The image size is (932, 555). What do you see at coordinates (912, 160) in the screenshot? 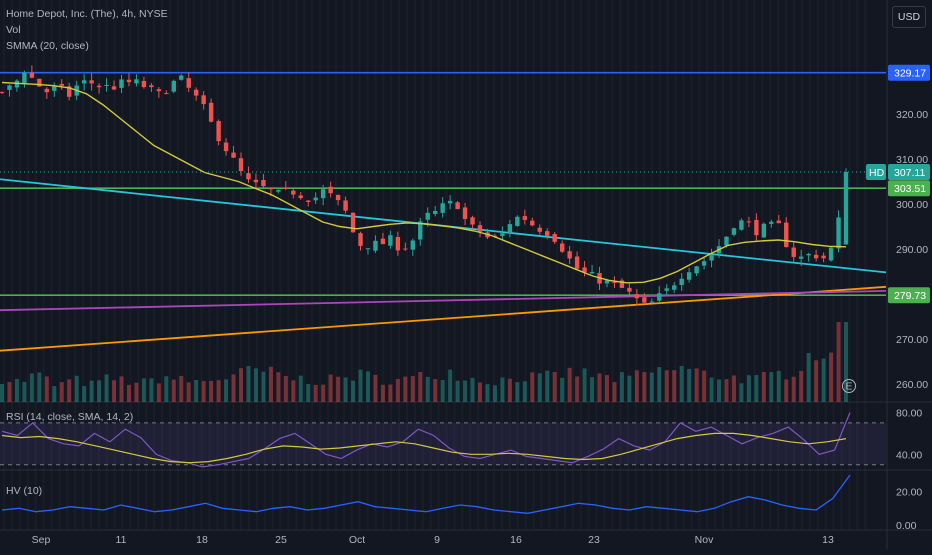
I see `price-tick-label: 310.00` at bounding box center [912, 160].